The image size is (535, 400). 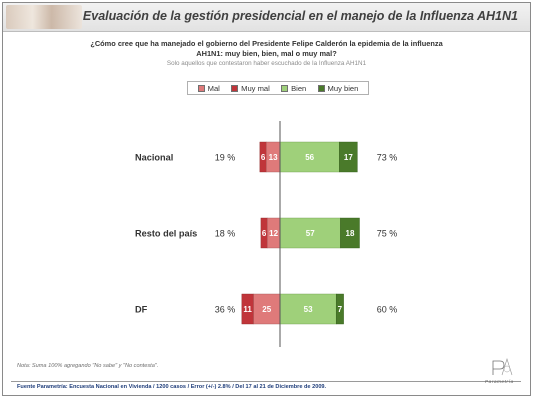 What do you see at coordinates (273, 233) in the screenshot?
I see `data-label-mal-resto-del-pais: 12` at bounding box center [273, 233].